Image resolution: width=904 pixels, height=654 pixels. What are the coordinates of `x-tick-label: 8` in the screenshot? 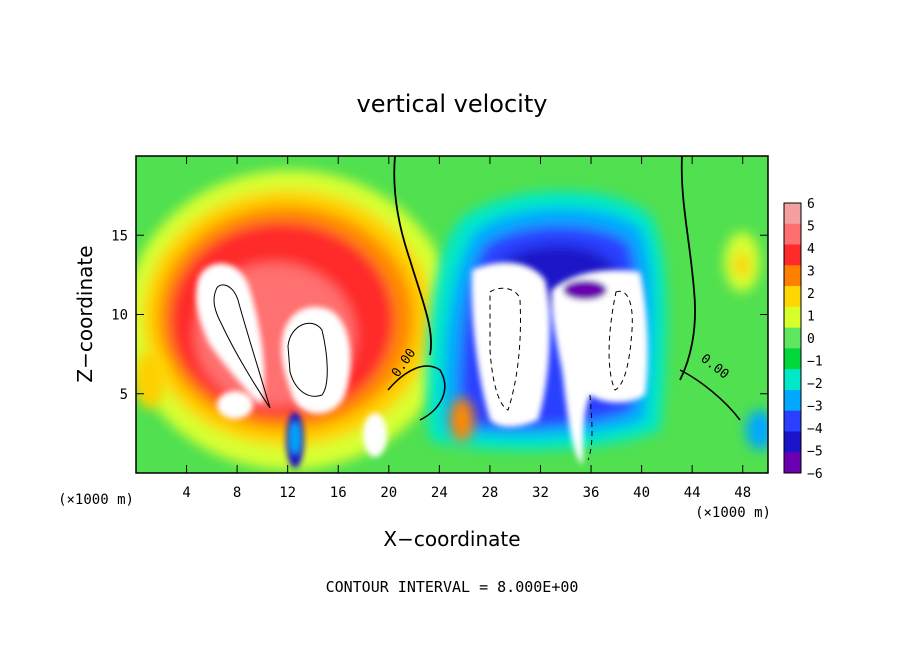 It's located at (237, 493).